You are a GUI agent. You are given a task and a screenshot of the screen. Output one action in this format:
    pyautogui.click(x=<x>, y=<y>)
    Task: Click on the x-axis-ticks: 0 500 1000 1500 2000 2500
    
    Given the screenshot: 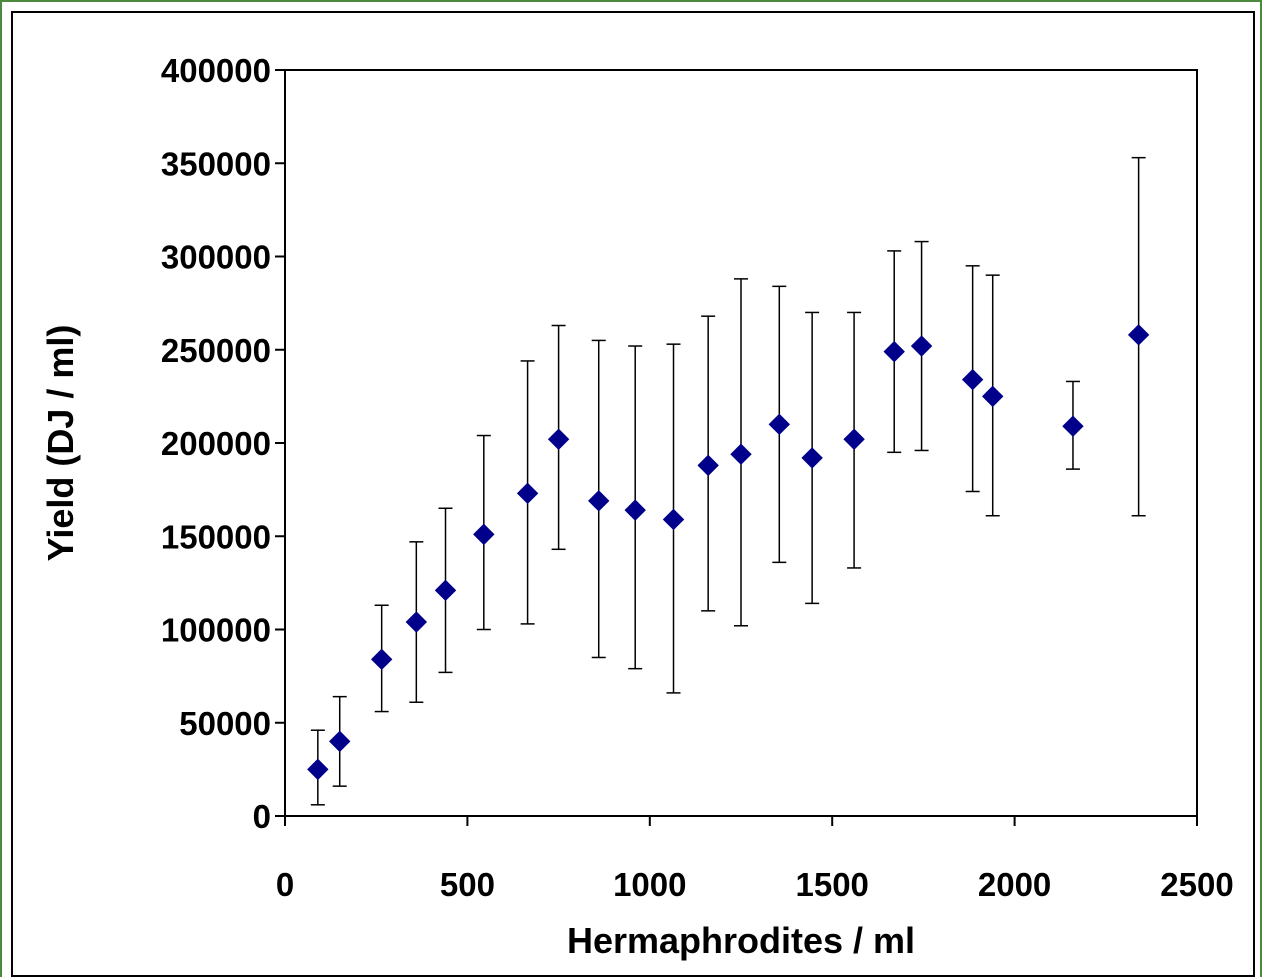 What is the action you would take?
    pyautogui.click(x=755, y=859)
    